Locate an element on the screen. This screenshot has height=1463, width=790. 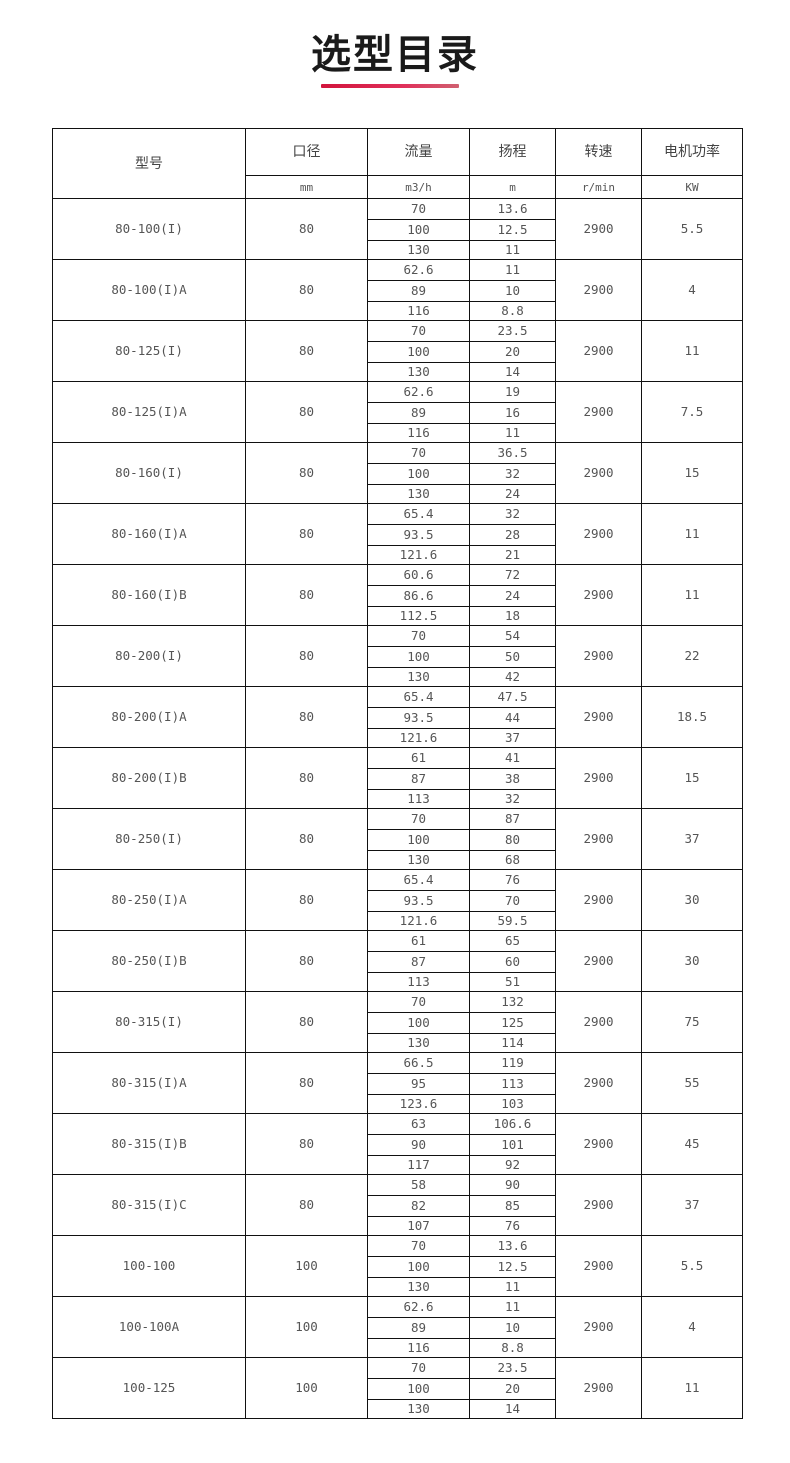
head-cell: 90 is located at coordinates (512, 1185).